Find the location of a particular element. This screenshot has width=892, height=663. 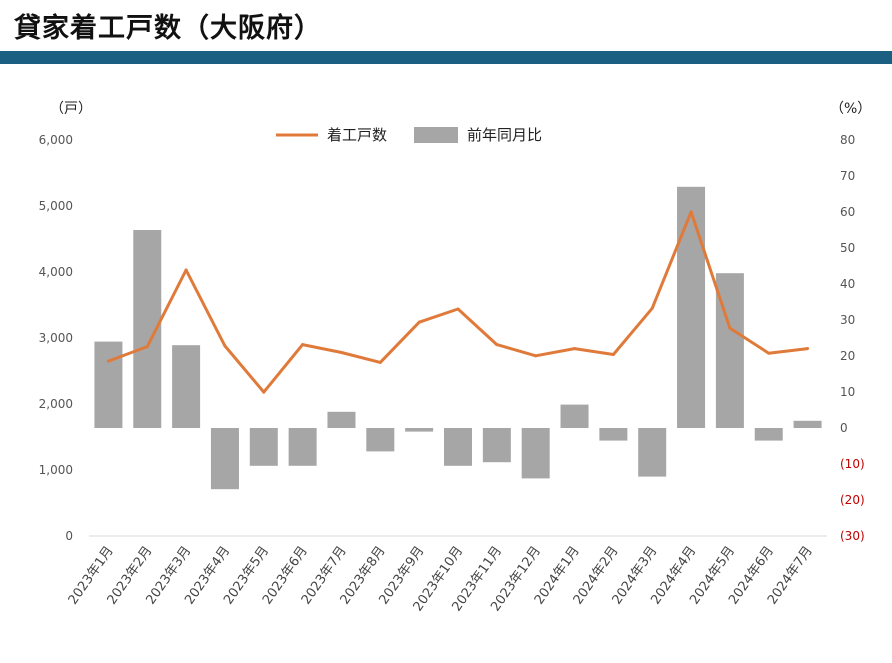

left-axis-unit-label: （戸） is located at coordinates (71, 109).